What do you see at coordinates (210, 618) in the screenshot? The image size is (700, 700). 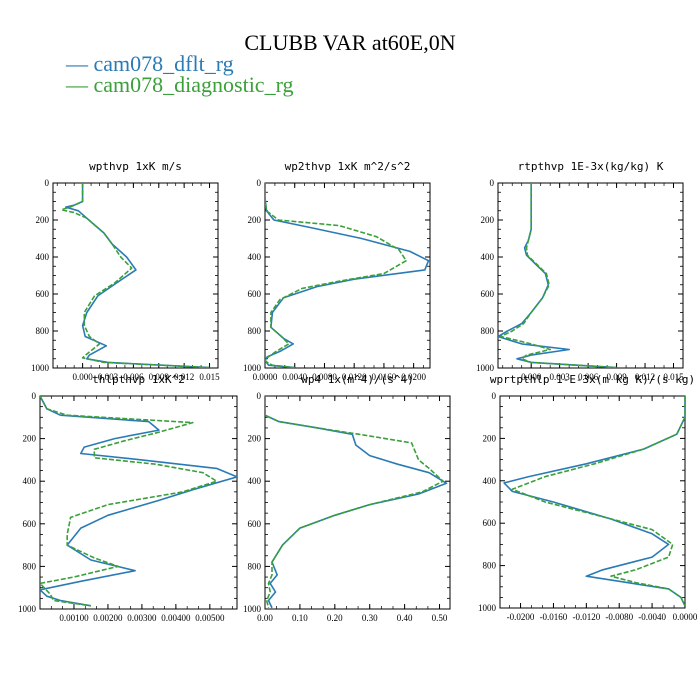 I see `x-tick-label: 0.00500` at bounding box center [210, 618].